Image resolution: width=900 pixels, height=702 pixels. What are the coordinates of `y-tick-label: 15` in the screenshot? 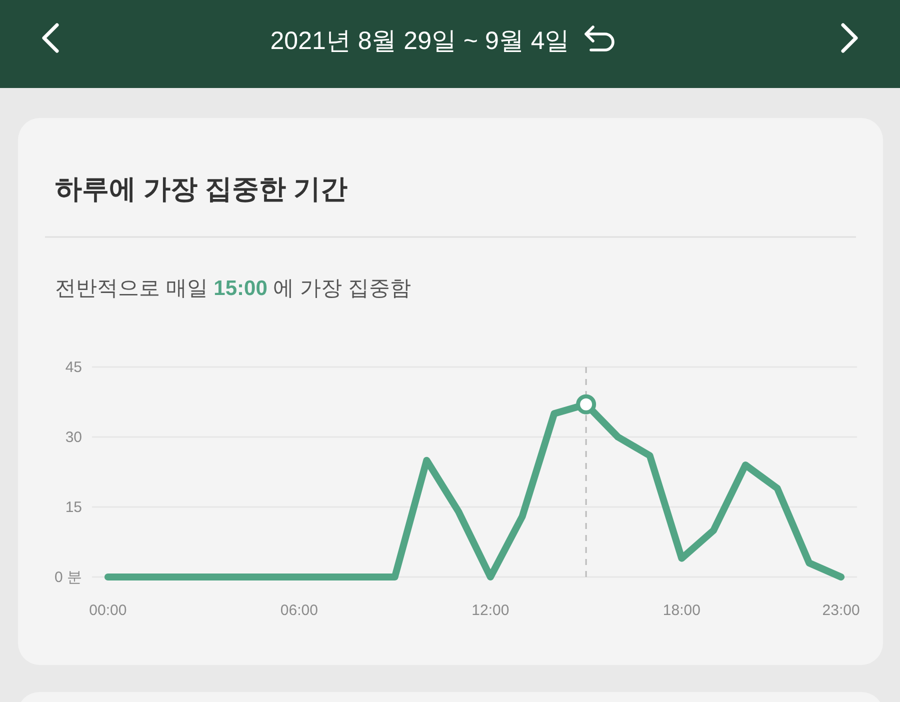 It's located at (73, 507).